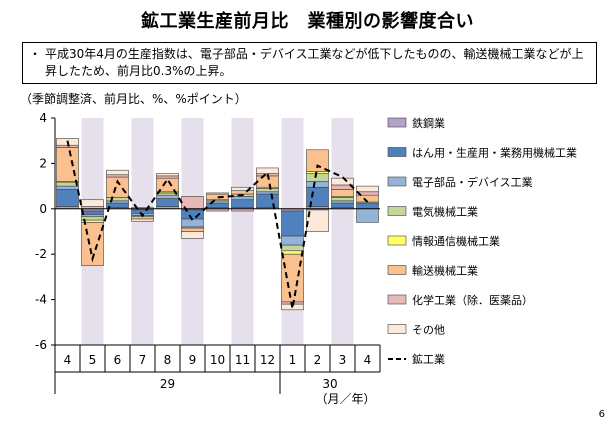 Image resolution: width=615 pixels, height=426 pixels. What do you see at coordinates (345, 399) in the screenshot?
I see `x-axis-label: （月／年）` at bounding box center [345, 399].